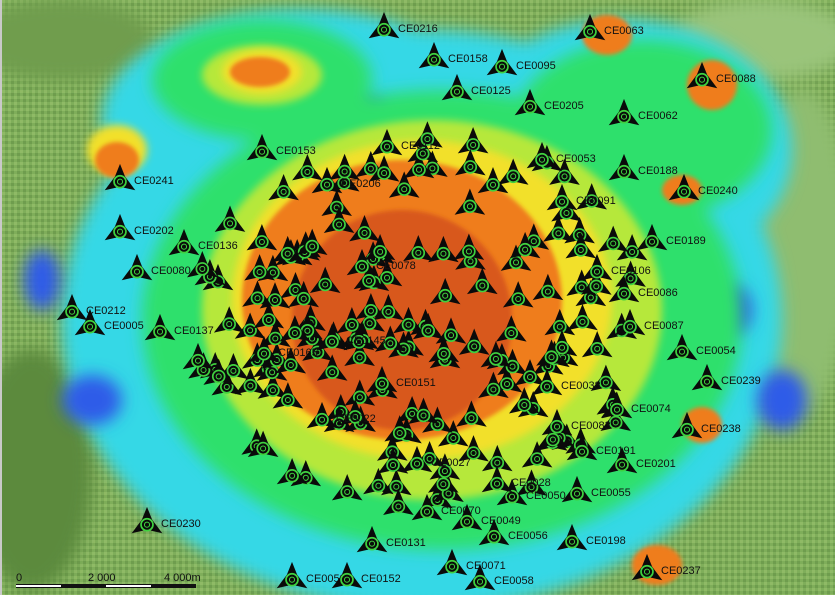 The width and height of the screenshot is (835, 595). I want to click on emitter-marker: CE0106, so click(615, 267).